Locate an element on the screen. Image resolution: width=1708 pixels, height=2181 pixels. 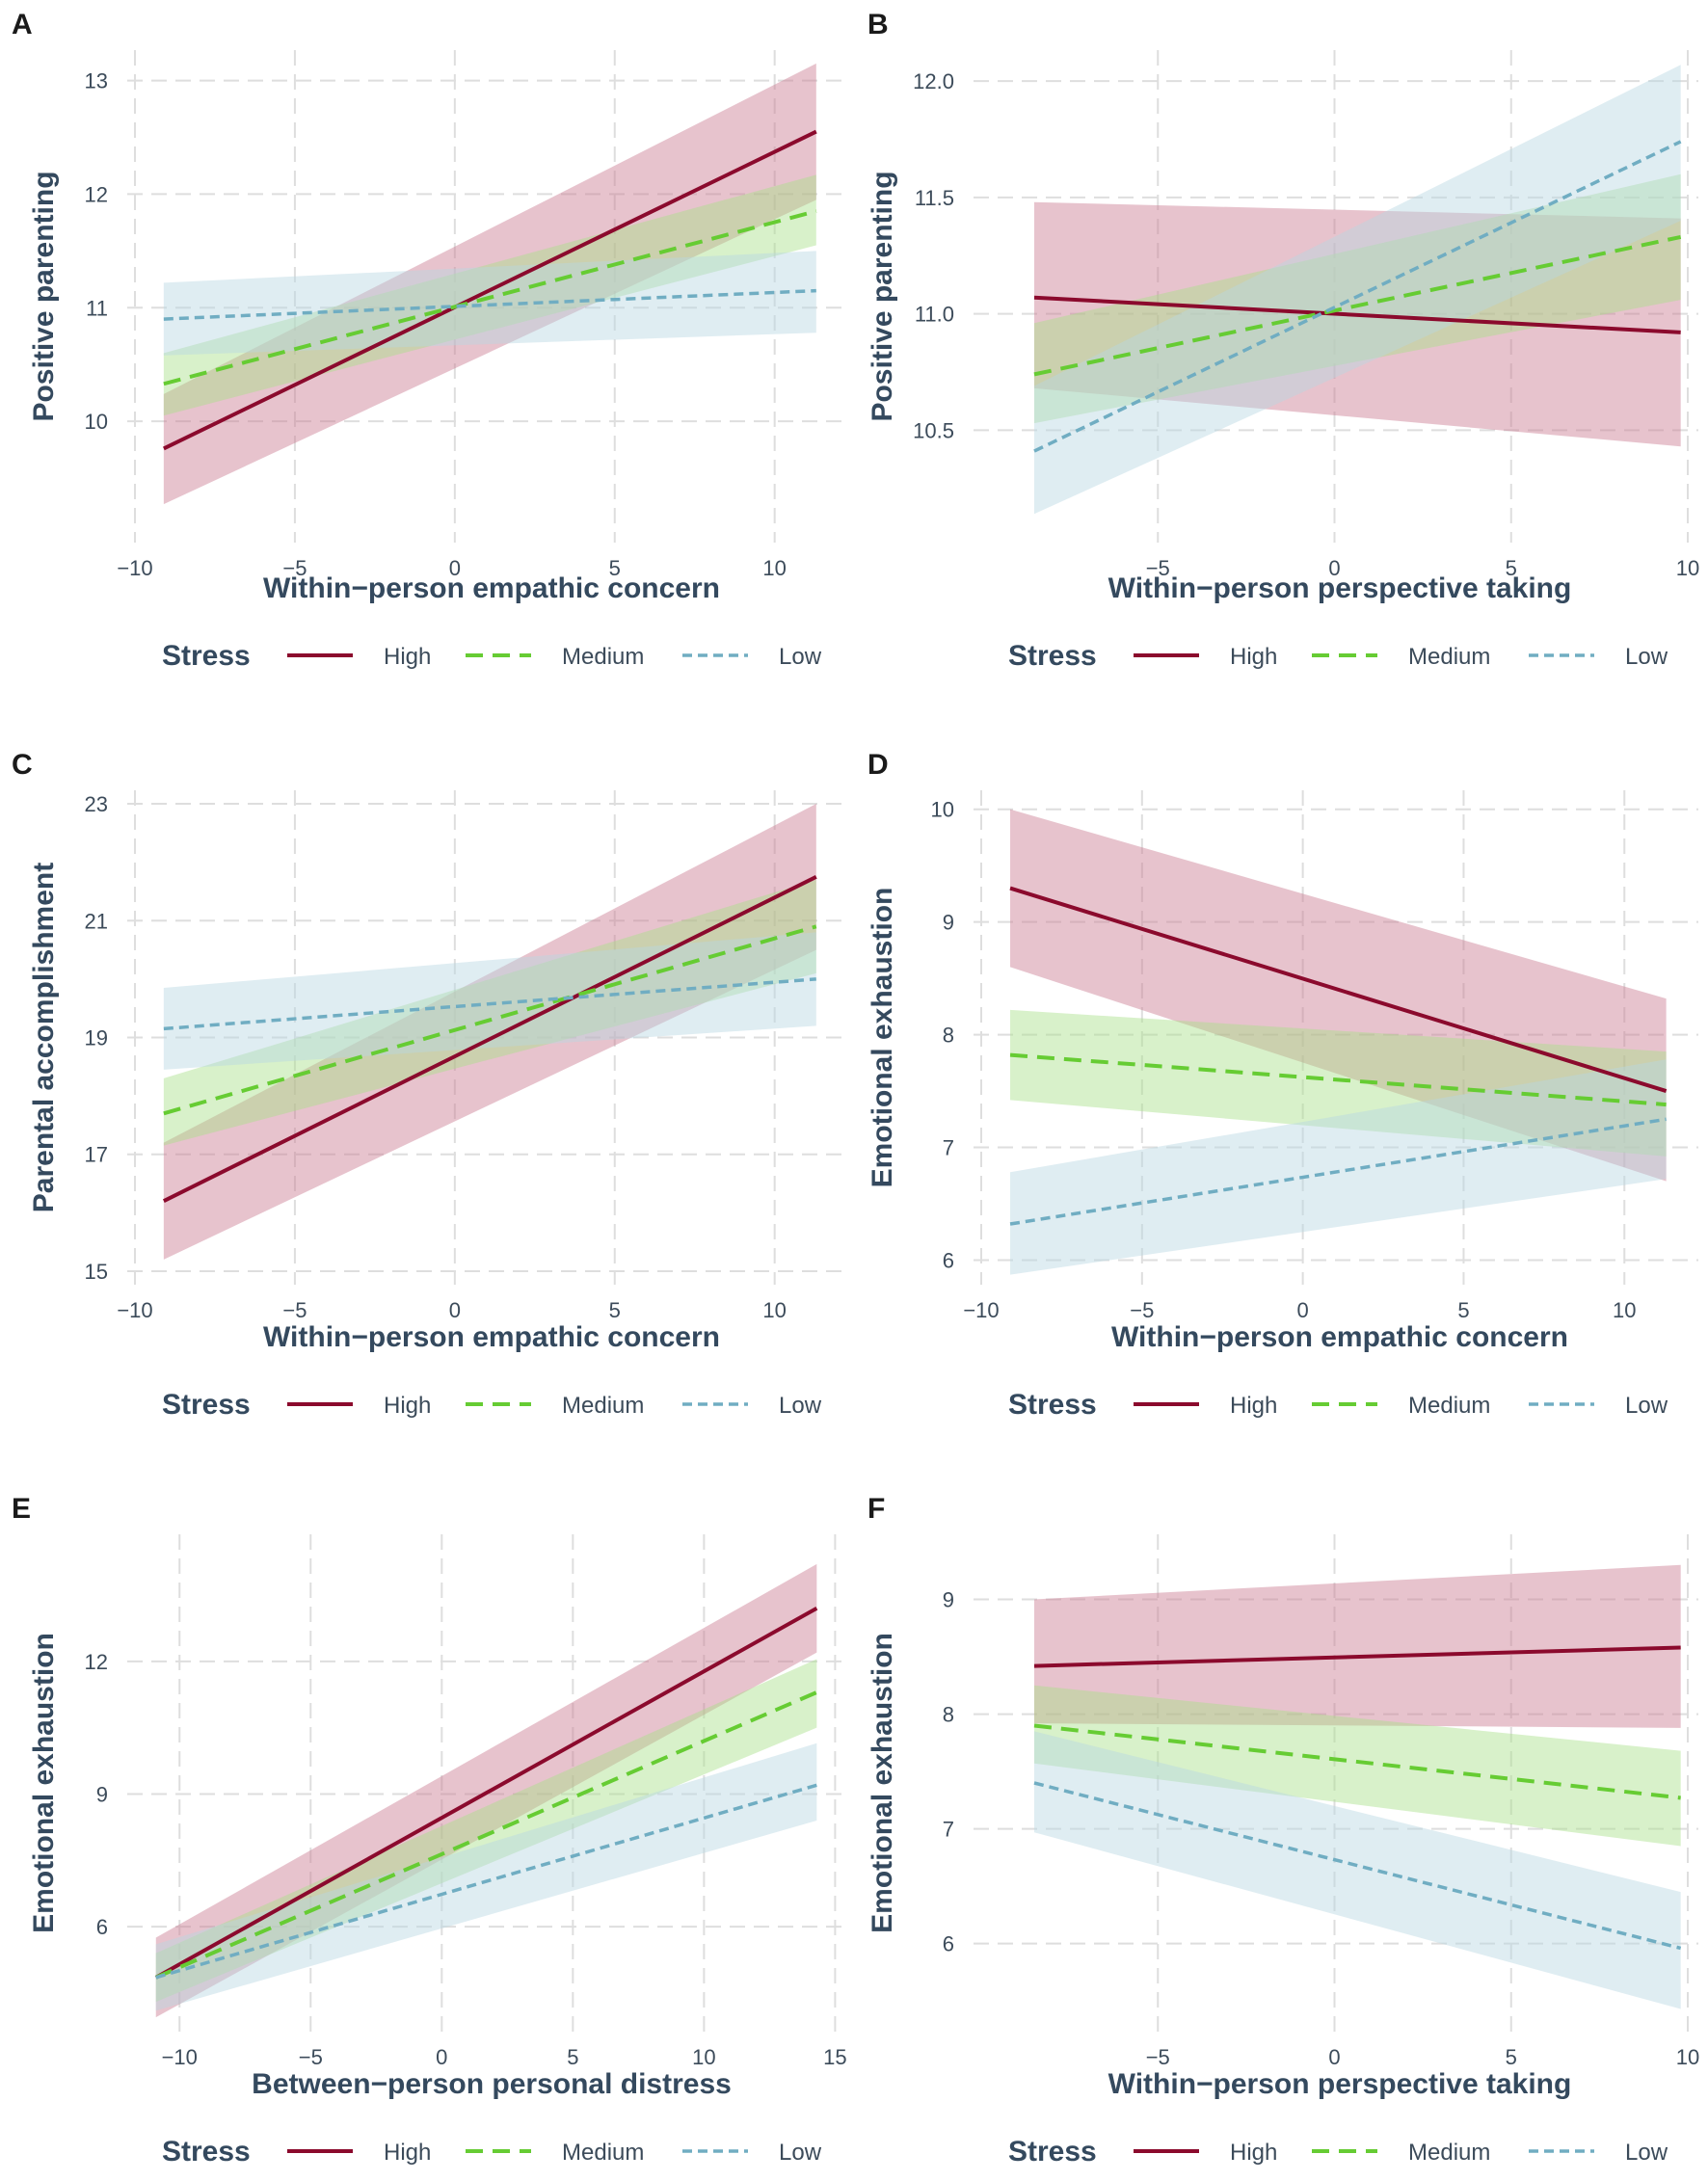
panel-letter: C is located at coordinates (23, 765).